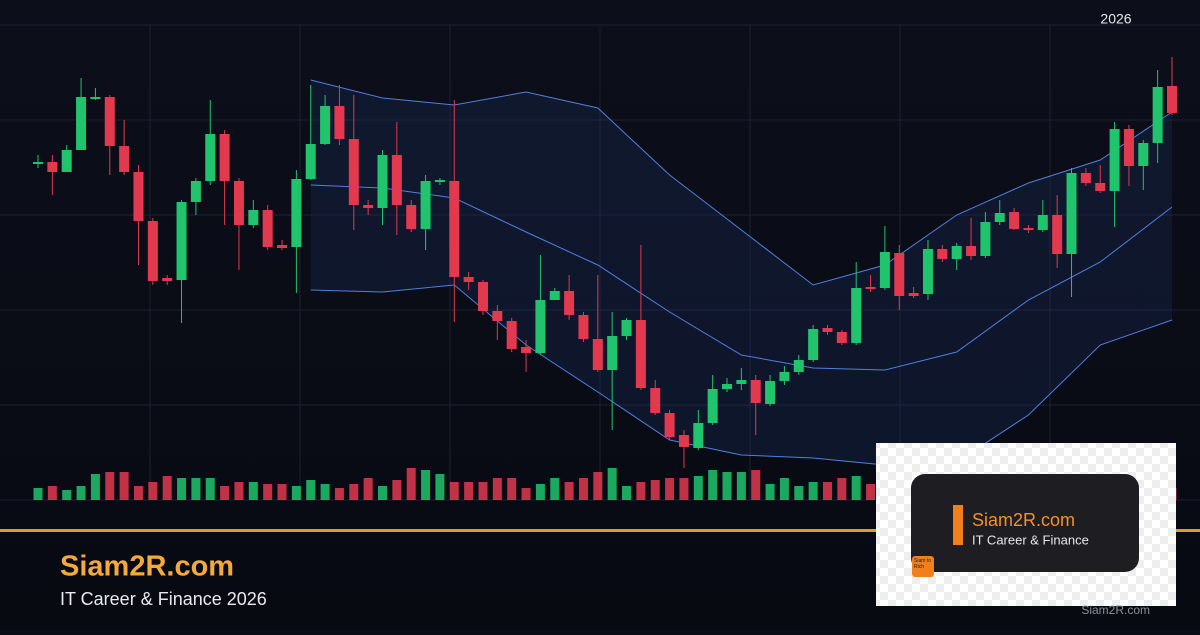  I want to click on badge-logo, so click(923, 566).